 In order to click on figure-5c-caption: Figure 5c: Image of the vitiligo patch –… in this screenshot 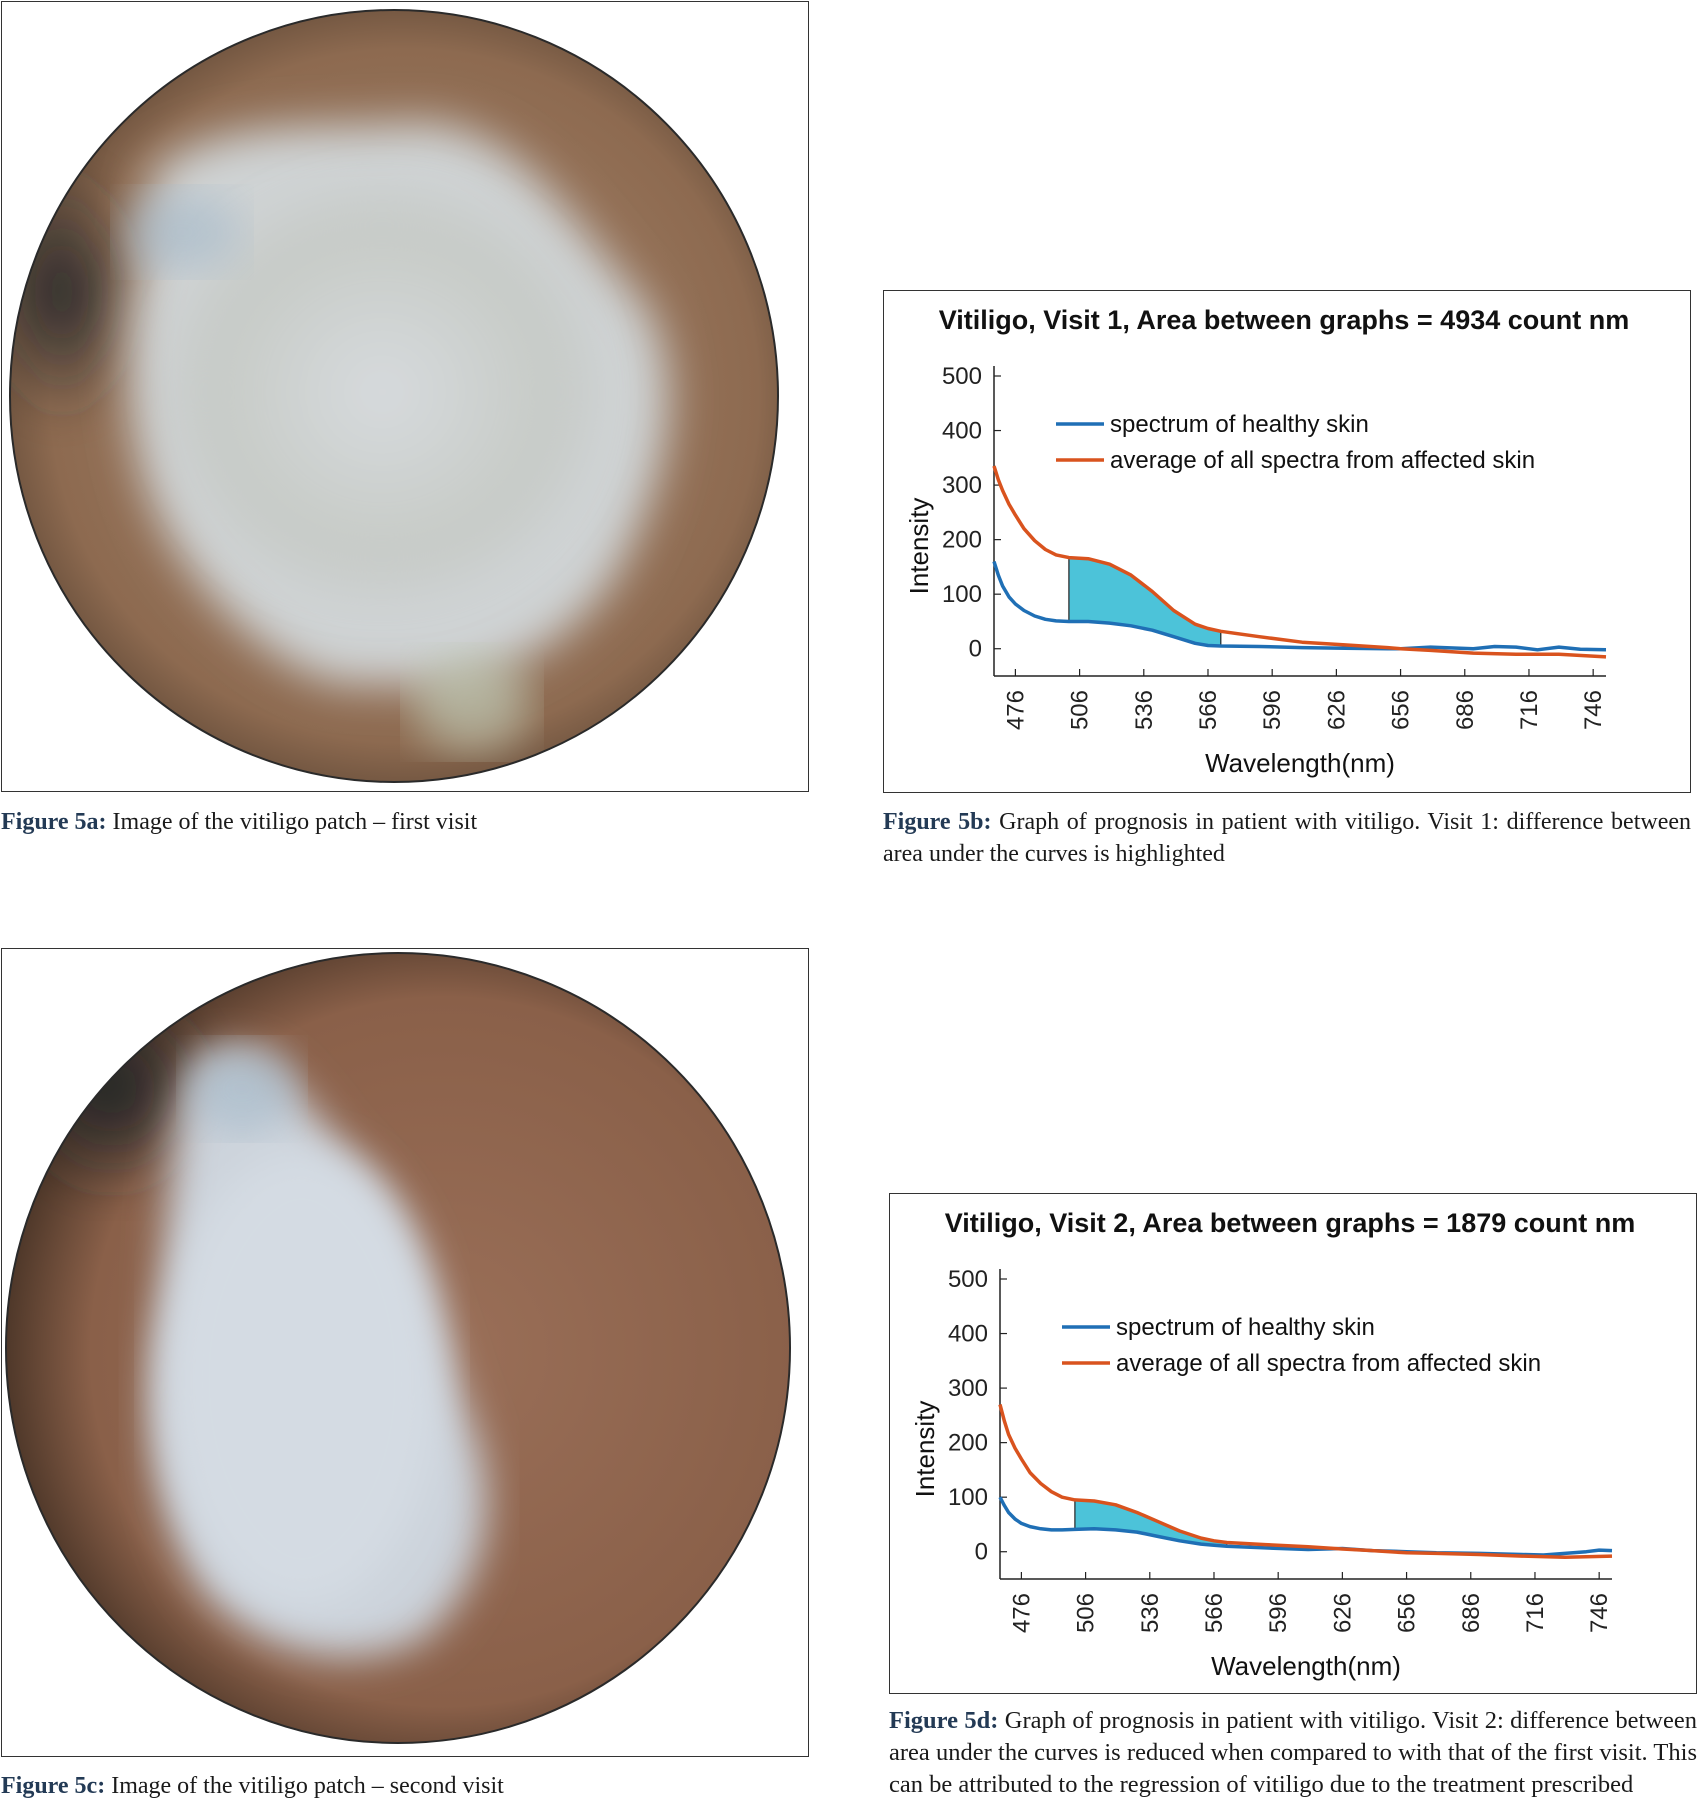, I will do `click(405, 1786)`.